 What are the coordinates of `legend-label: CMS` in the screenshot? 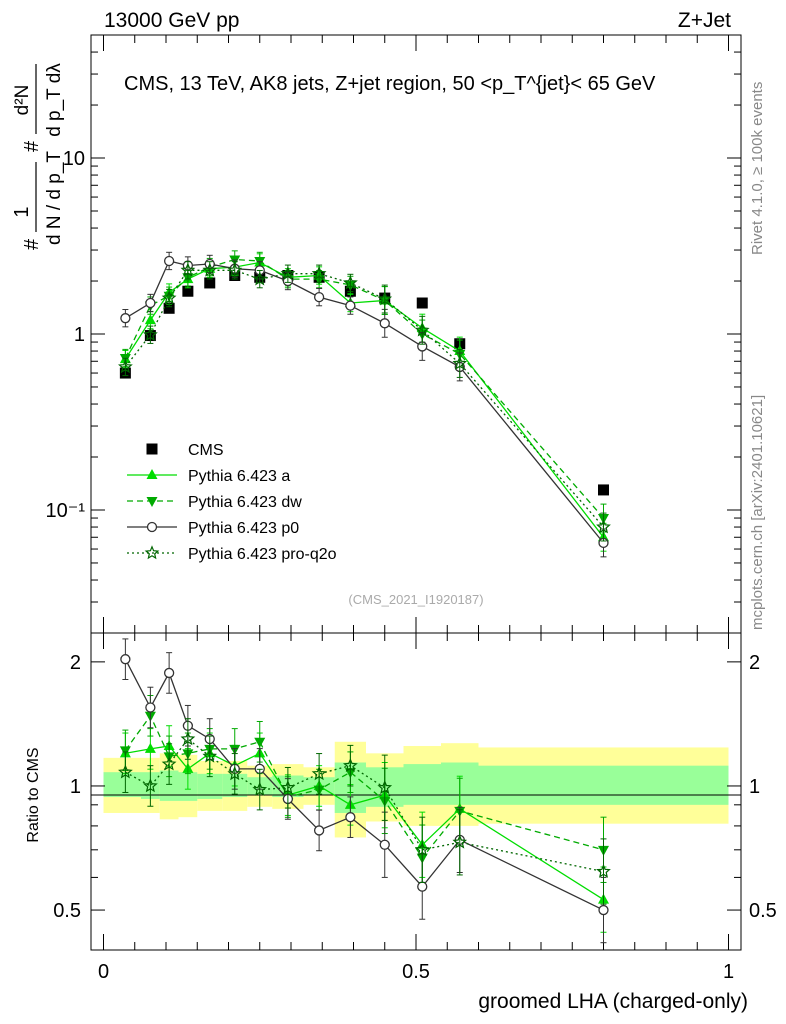 It's located at (206, 450).